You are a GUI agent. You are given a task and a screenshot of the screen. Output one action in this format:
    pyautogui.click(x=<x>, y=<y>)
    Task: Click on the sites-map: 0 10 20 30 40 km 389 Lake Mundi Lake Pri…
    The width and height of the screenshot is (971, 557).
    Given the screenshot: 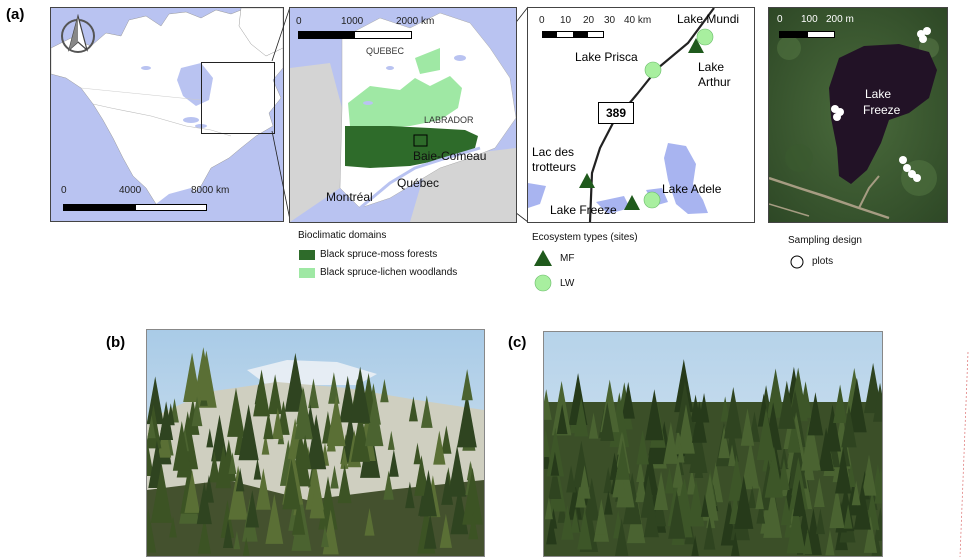 What is the action you would take?
    pyautogui.click(x=641, y=115)
    